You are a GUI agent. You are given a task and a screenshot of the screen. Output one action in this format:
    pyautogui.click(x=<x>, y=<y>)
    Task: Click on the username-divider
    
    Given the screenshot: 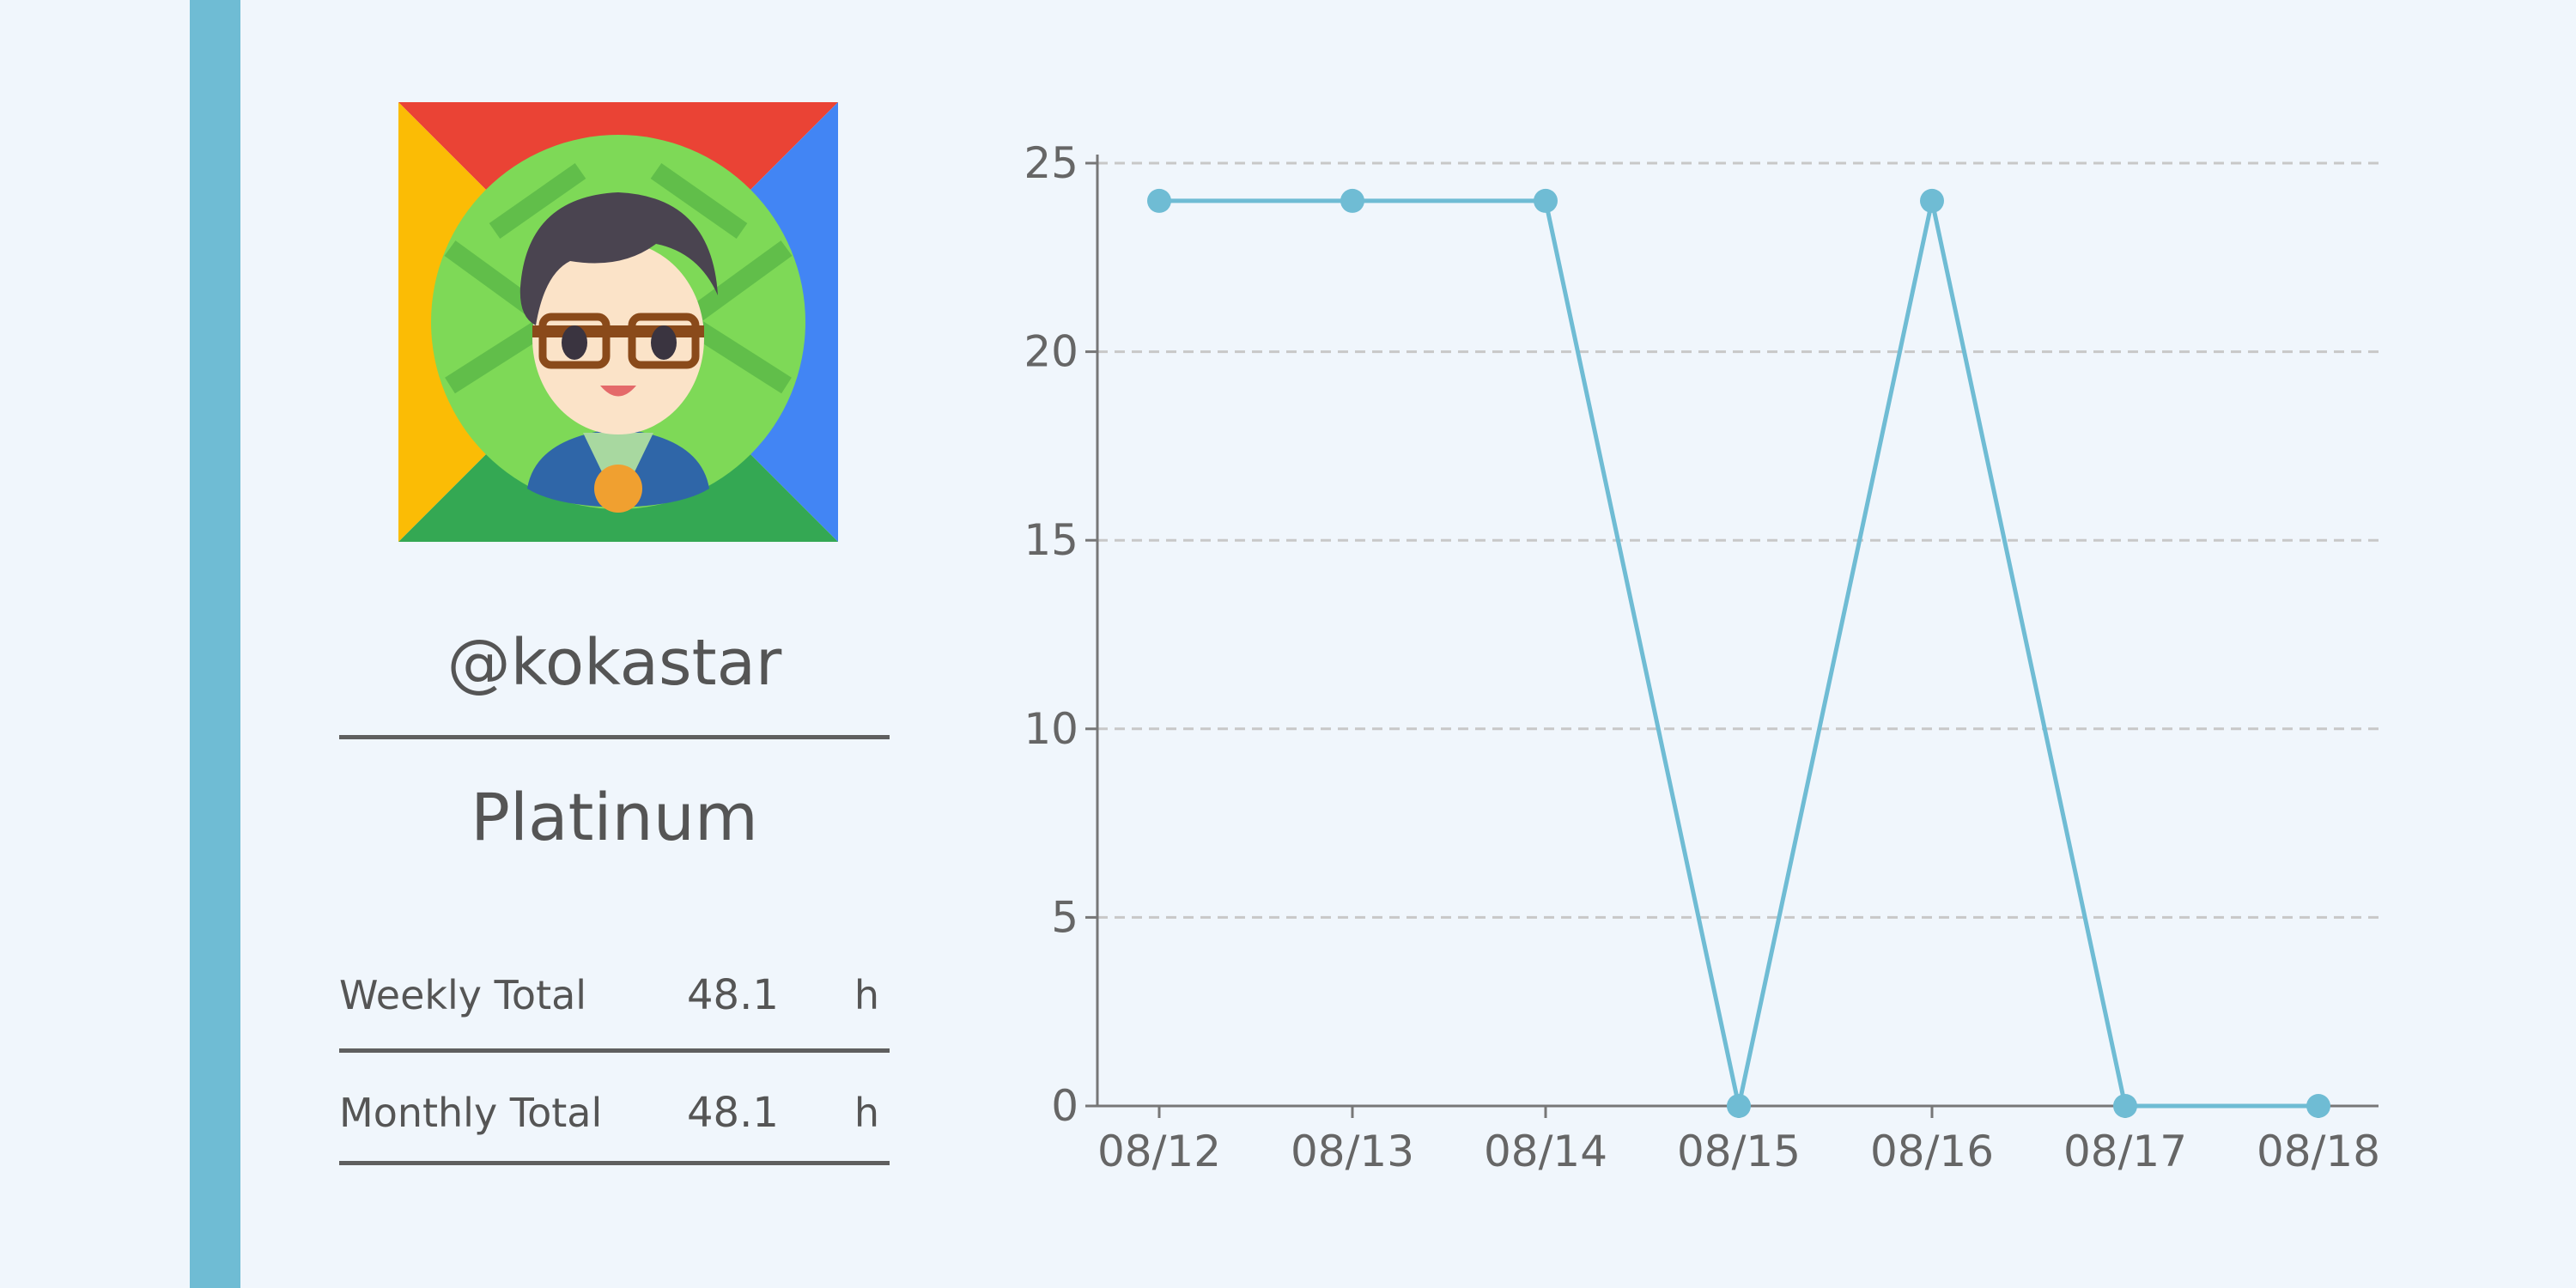 What is the action you would take?
    pyautogui.click(x=614, y=737)
    